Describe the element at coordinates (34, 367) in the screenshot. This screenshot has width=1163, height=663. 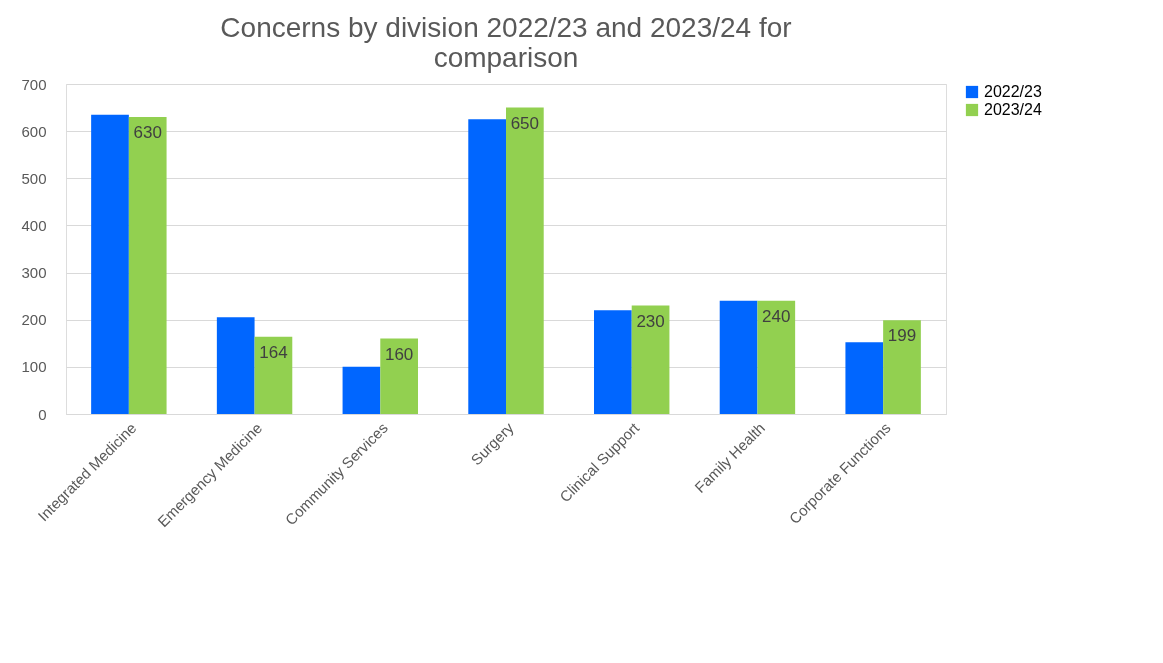
I see `y-tick-label: 100` at that location.